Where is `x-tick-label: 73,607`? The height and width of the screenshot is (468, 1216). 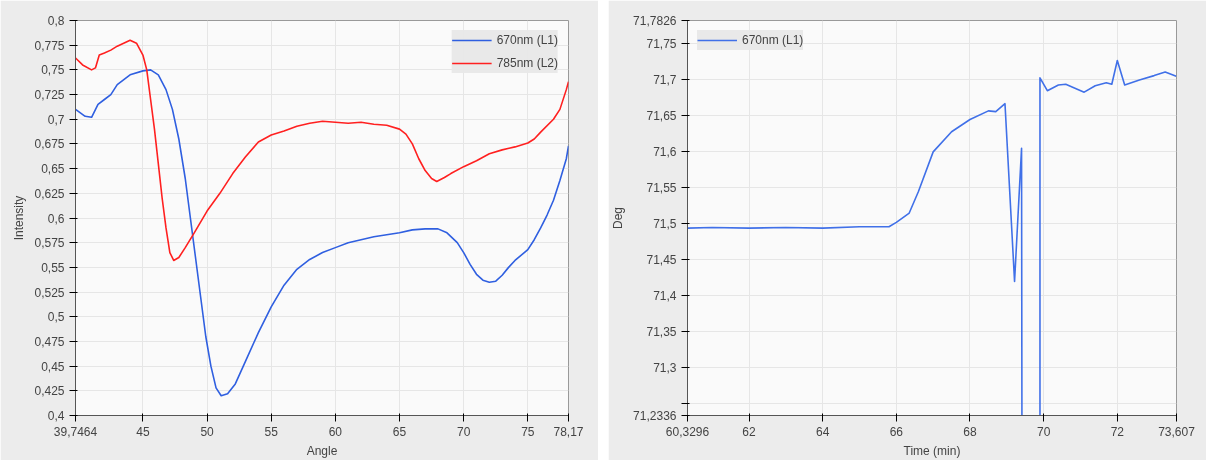 x-tick-label: 73,607 is located at coordinates (1177, 431).